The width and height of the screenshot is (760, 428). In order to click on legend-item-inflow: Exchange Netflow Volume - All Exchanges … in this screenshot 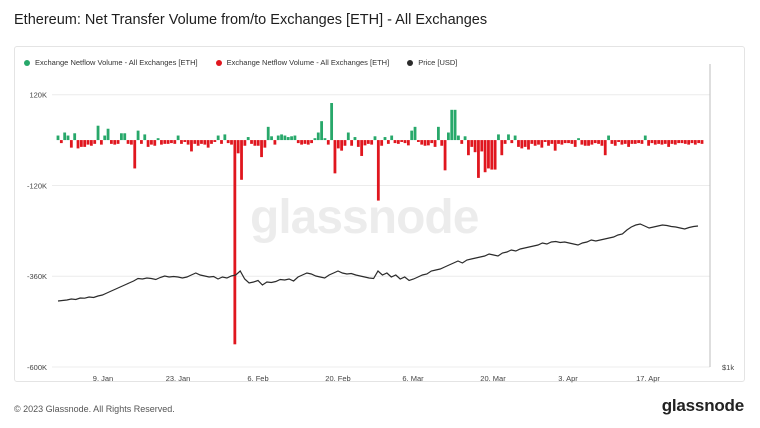, I will do `click(111, 62)`.